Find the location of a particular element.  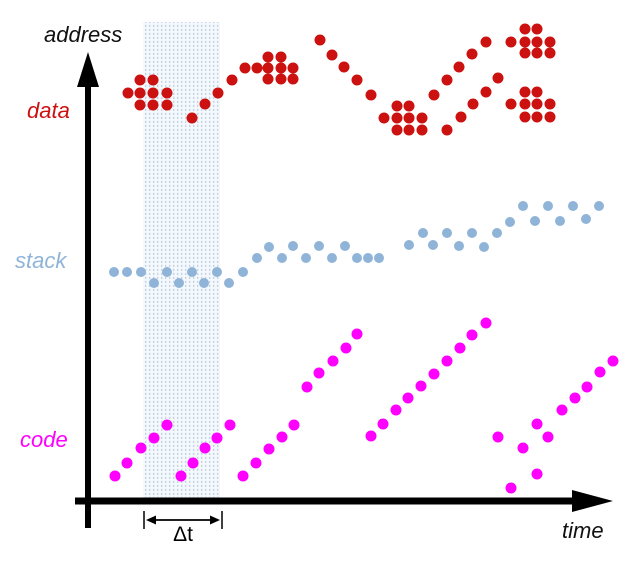

series-label-code: code is located at coordinates (44, 439).